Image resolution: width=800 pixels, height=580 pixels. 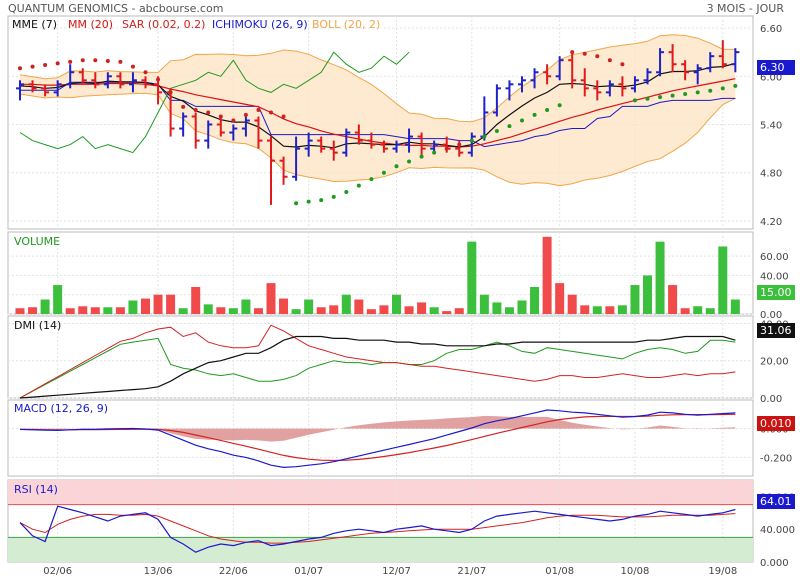 I want to click on macd-panel, so click(x=380, y=438).